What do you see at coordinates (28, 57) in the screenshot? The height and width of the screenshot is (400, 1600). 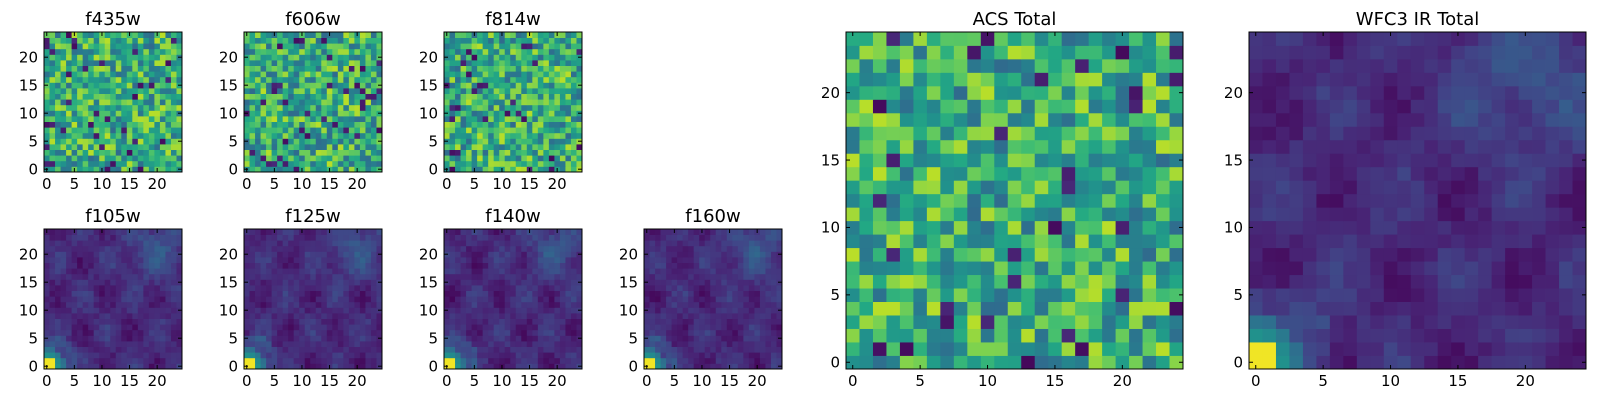 I see `y-tick-label: 20` at bounding box center [28, 57].